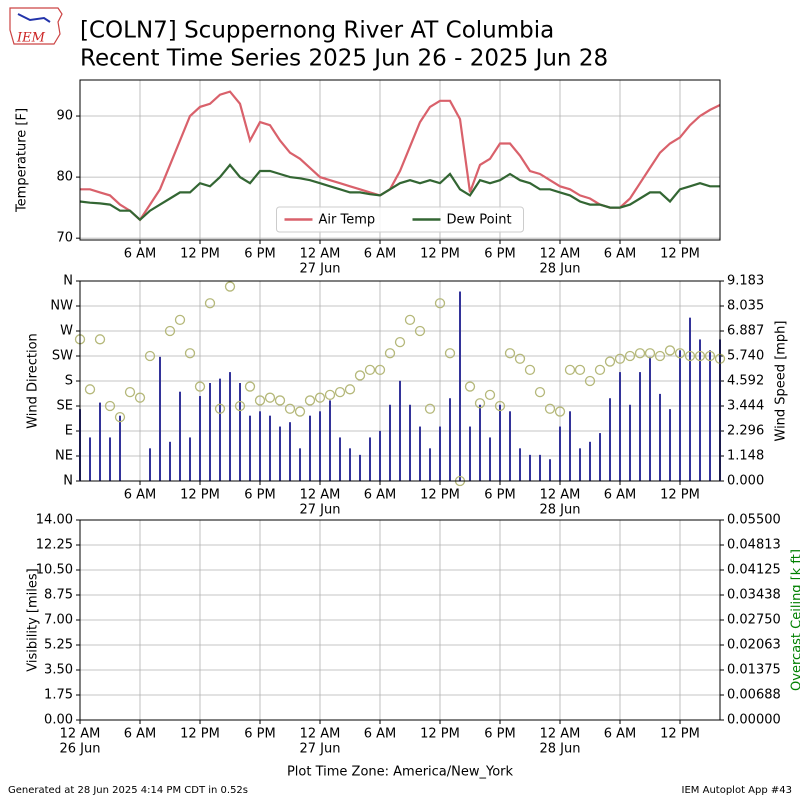 The image size is (800, 800). I want to click on y2-tick-label: 0.02063, so click(754, 645).